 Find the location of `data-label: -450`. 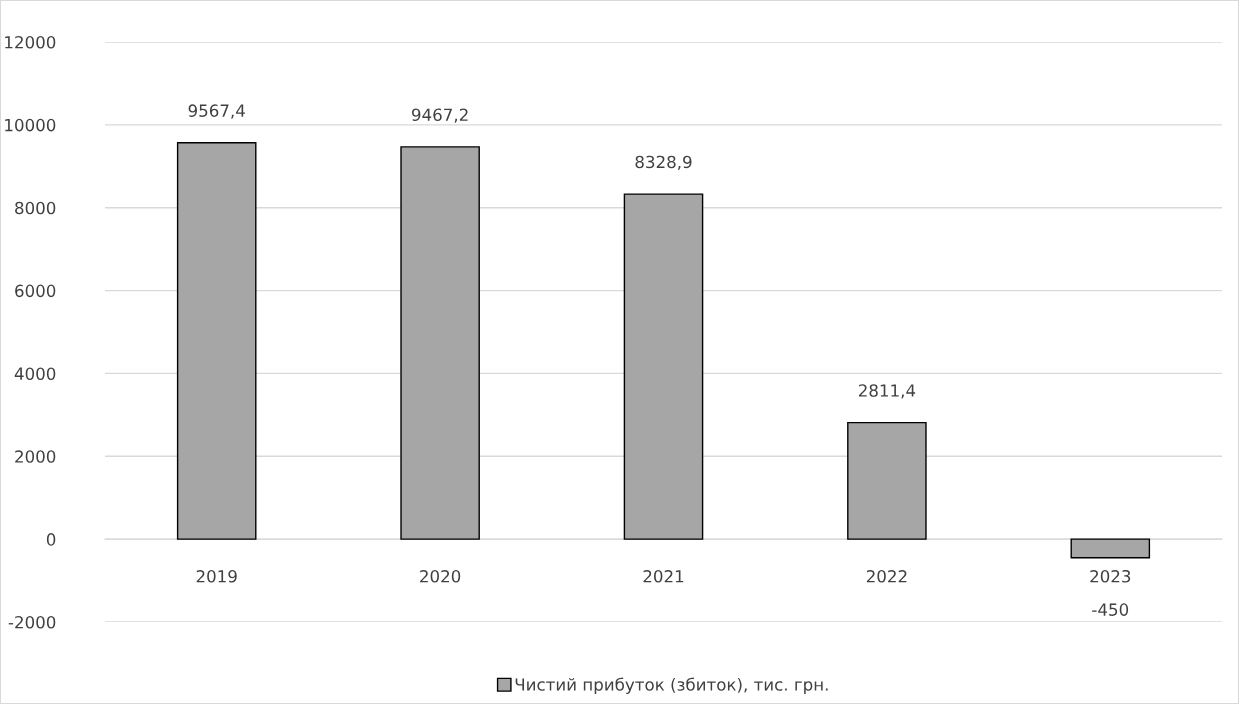

data-label: -450 is located at coordinates (1110, 609).